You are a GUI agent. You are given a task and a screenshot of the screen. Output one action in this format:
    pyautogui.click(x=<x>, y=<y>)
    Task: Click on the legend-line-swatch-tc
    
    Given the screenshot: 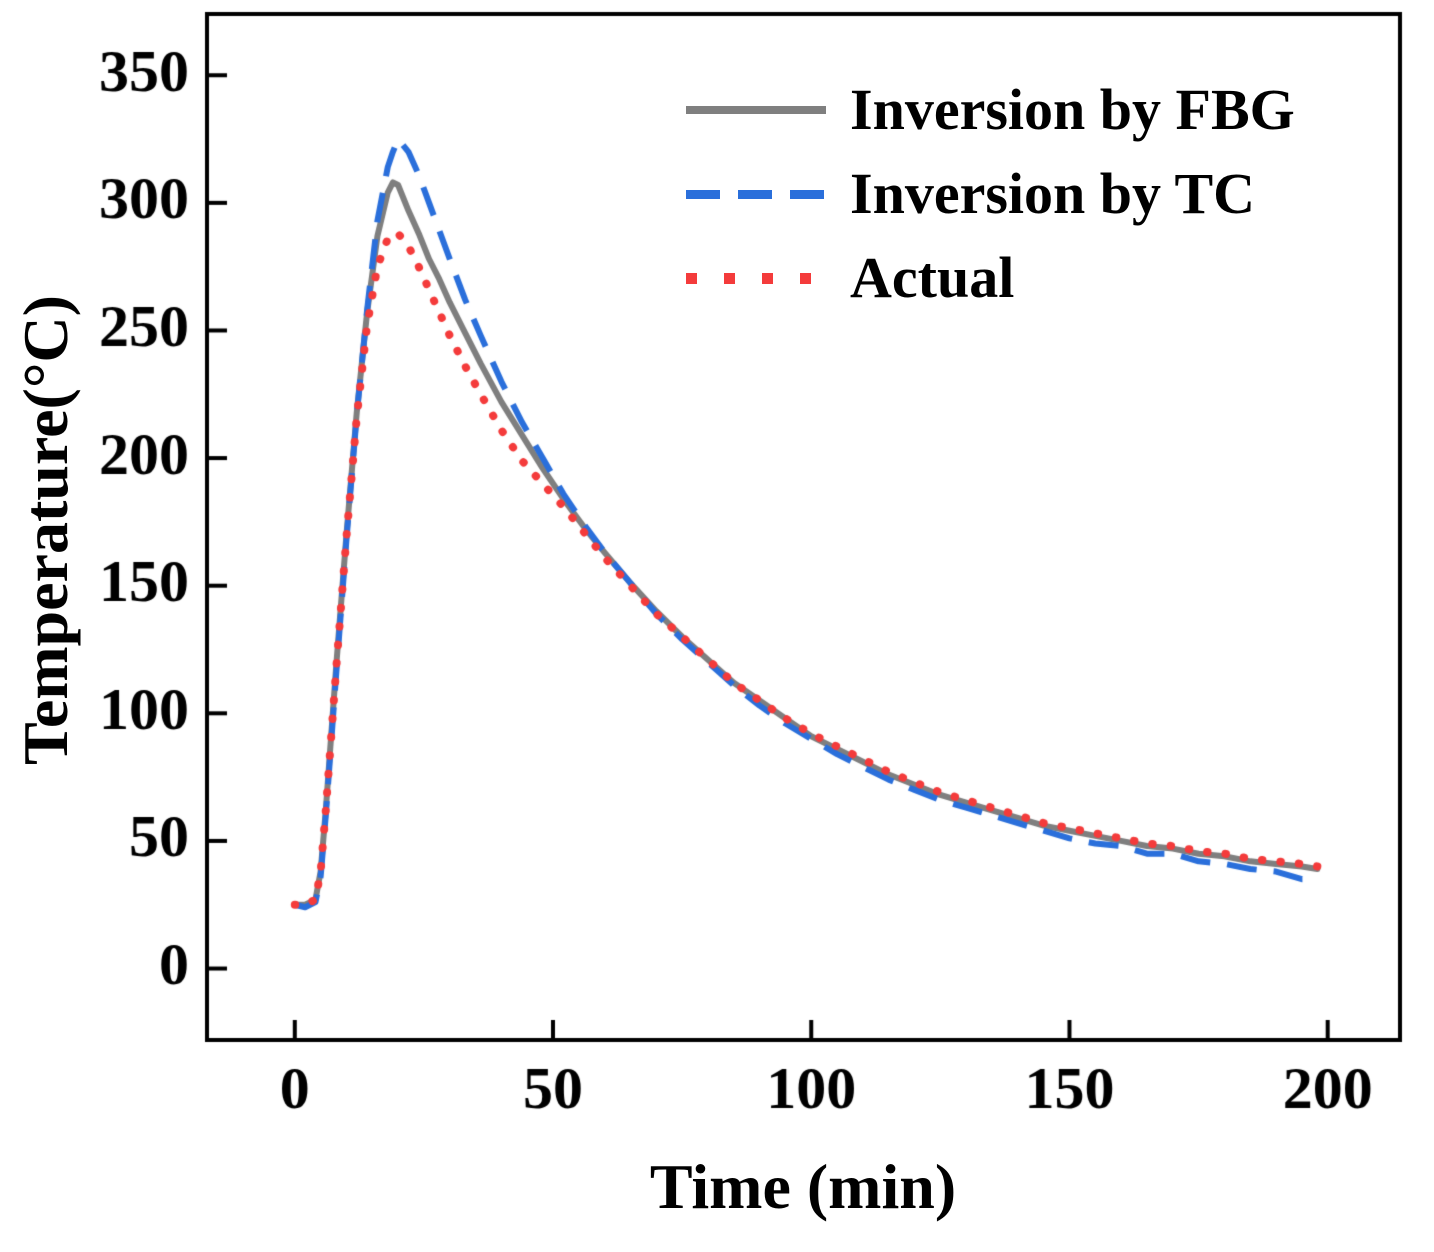 What is the action you would take?
    pyautogui.click(x=756, y=194)
    